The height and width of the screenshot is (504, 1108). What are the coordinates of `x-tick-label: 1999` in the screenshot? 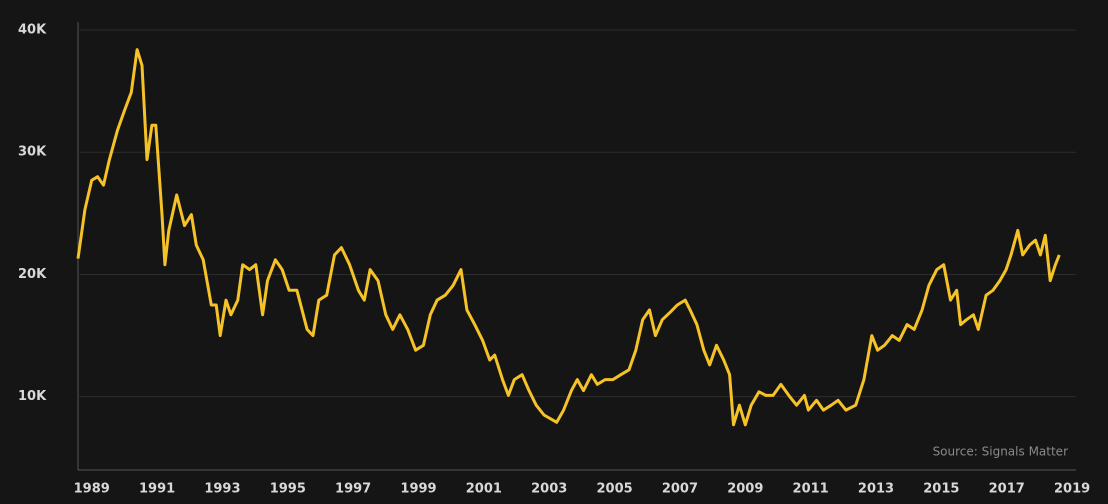 It's located at (418, 489).